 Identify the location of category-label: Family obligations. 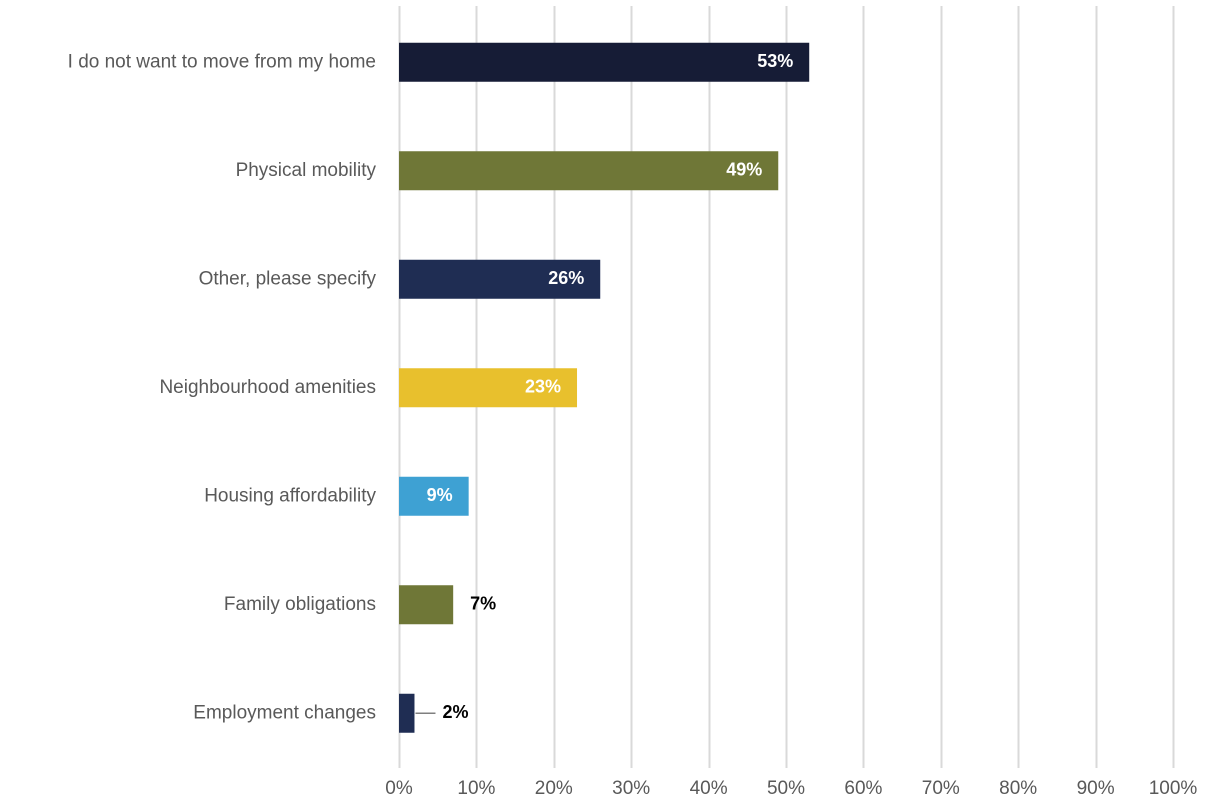
(300, 604).